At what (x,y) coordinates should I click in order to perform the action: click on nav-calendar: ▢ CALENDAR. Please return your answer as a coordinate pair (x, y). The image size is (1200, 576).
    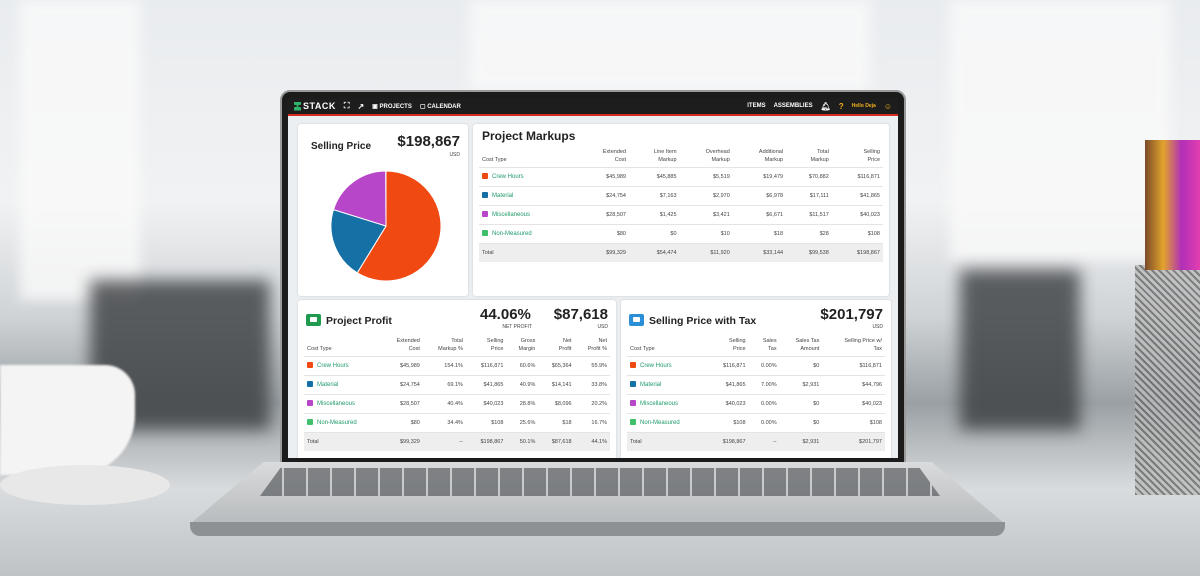
    Looking at the image, I should click on (440, 106).